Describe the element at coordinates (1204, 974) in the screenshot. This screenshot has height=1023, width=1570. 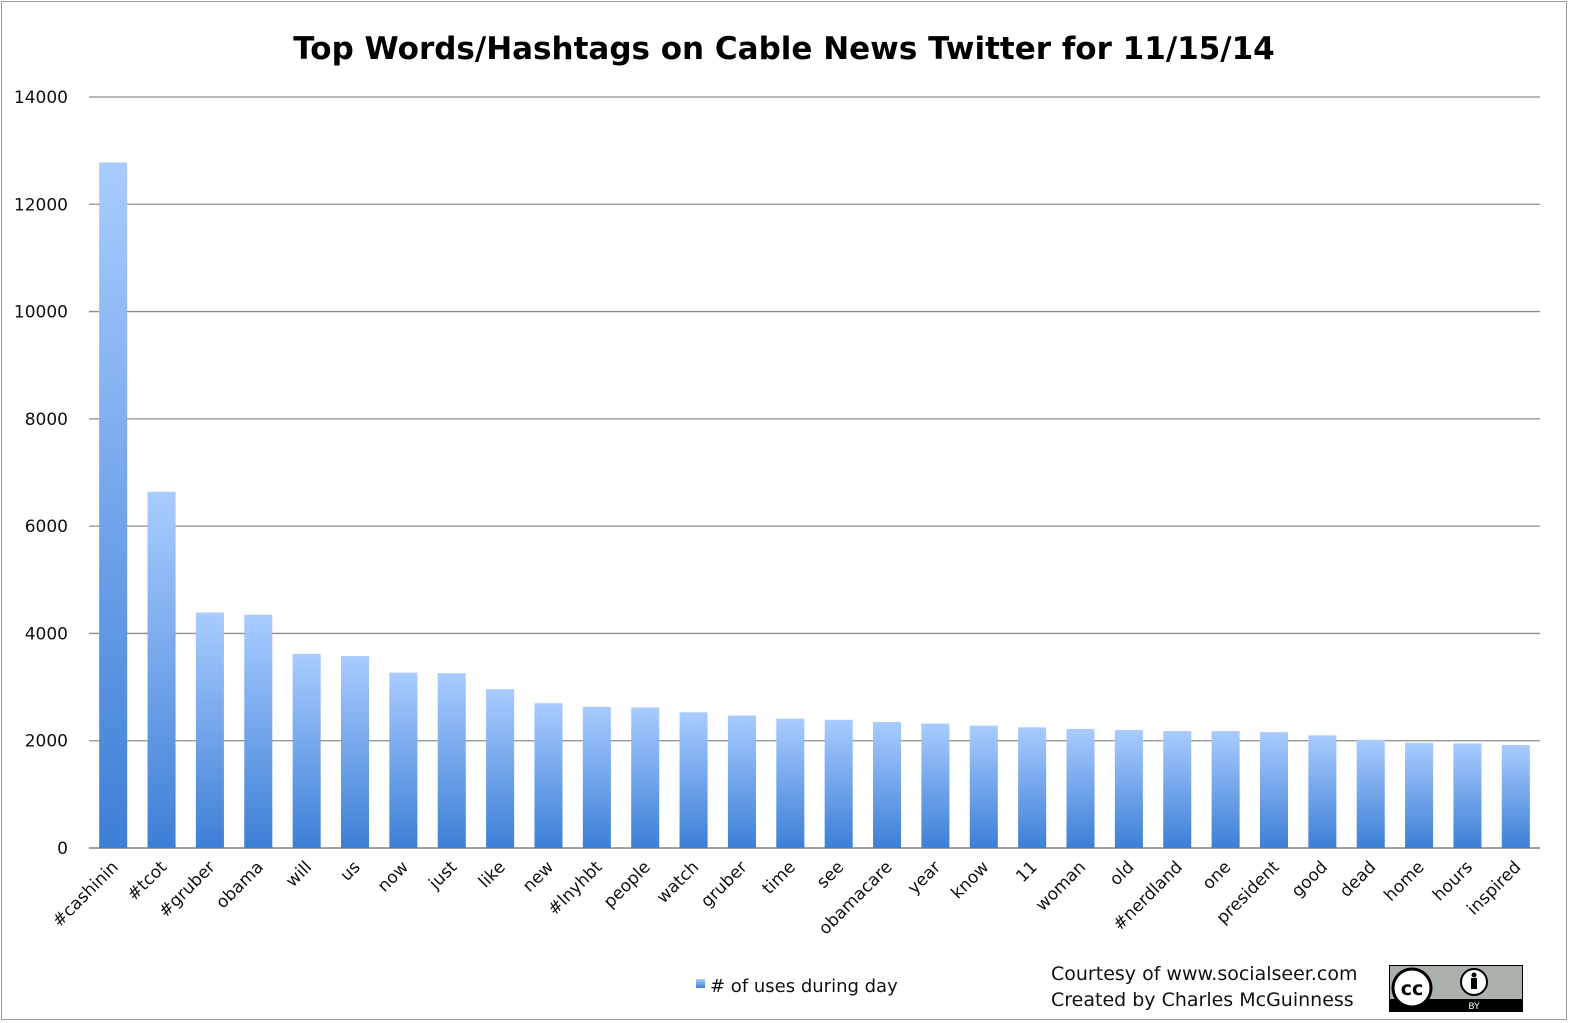
I see `credits-courtesy: Courtesy of www.socialseer.com` at that location.